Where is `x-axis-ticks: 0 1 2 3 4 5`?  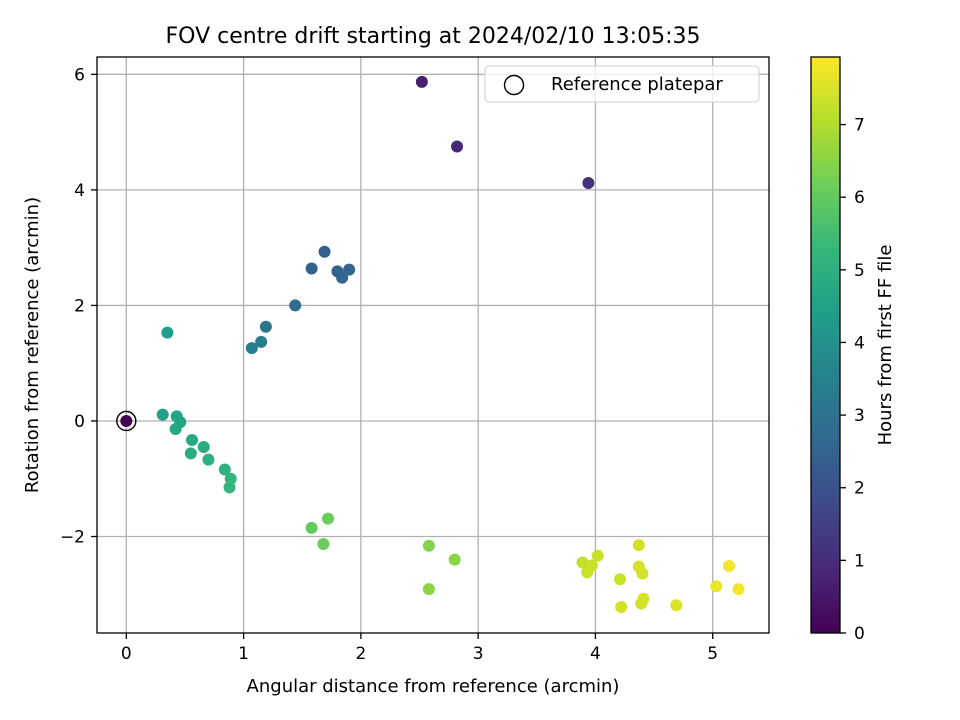
x-axis-ticks: 0 1 2 3 4 5 is located at coordinates (419, 648).